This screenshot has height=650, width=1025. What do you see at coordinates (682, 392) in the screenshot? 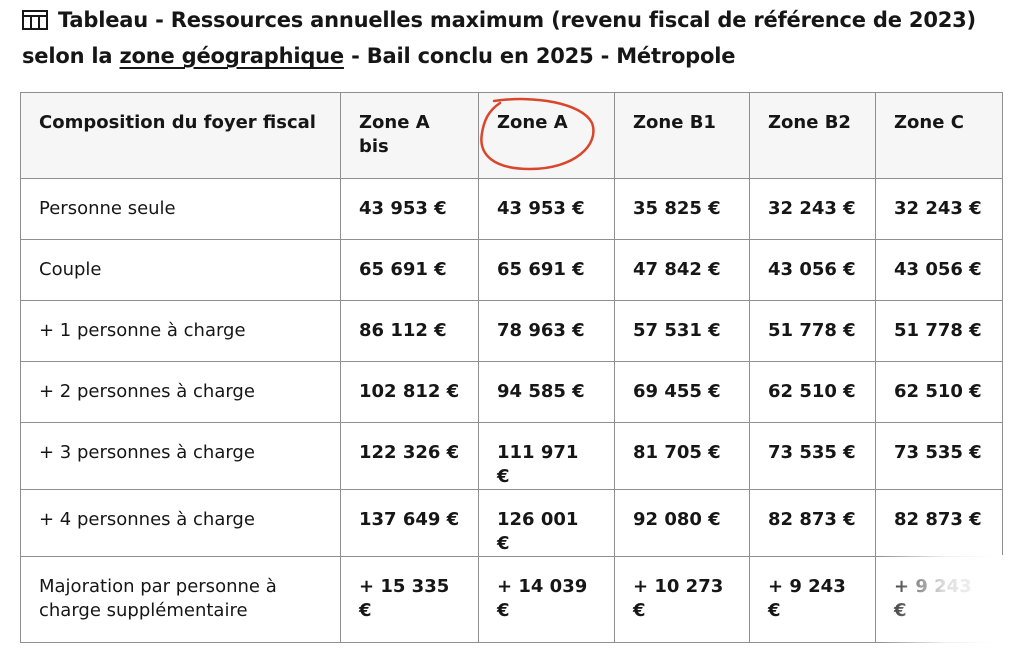
I see `cell-value: 69 455 €` at bounding box center [682, 392].